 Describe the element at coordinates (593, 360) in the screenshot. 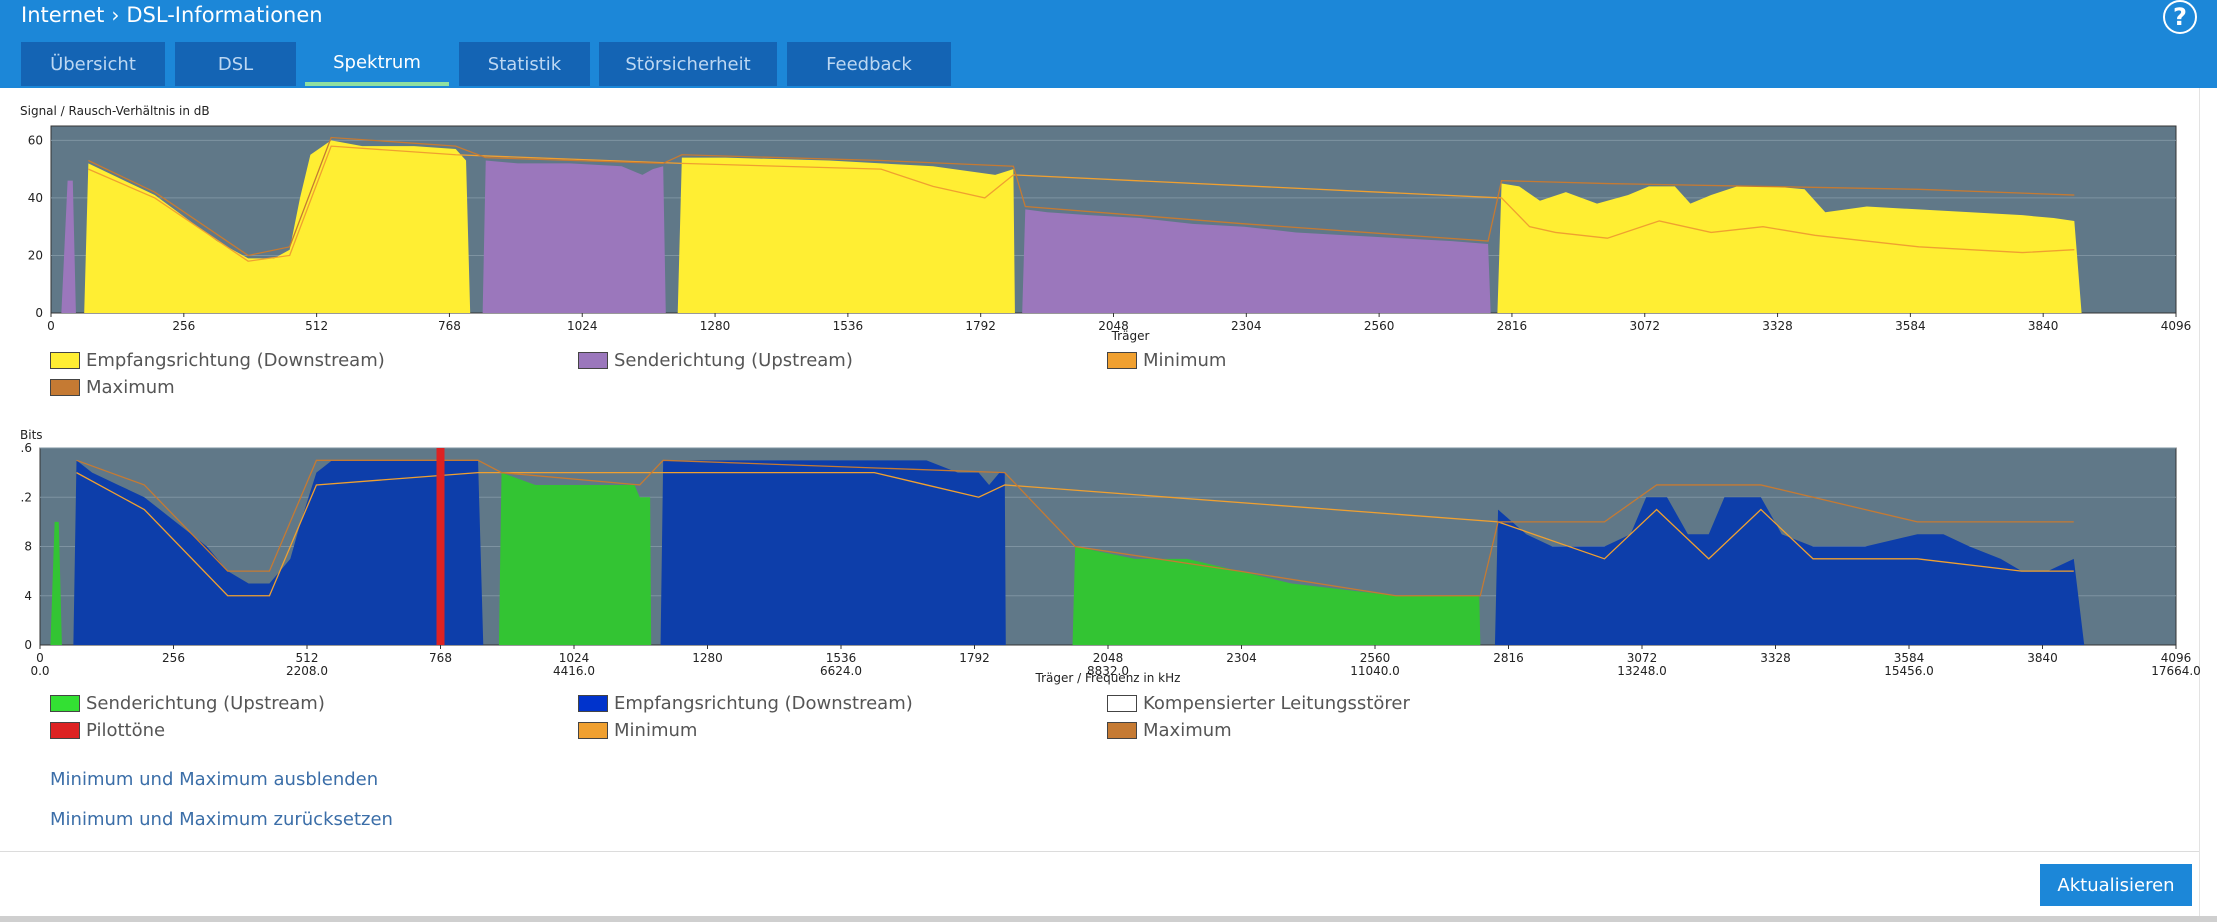

I see `legend-swatch-upstream` at that location.